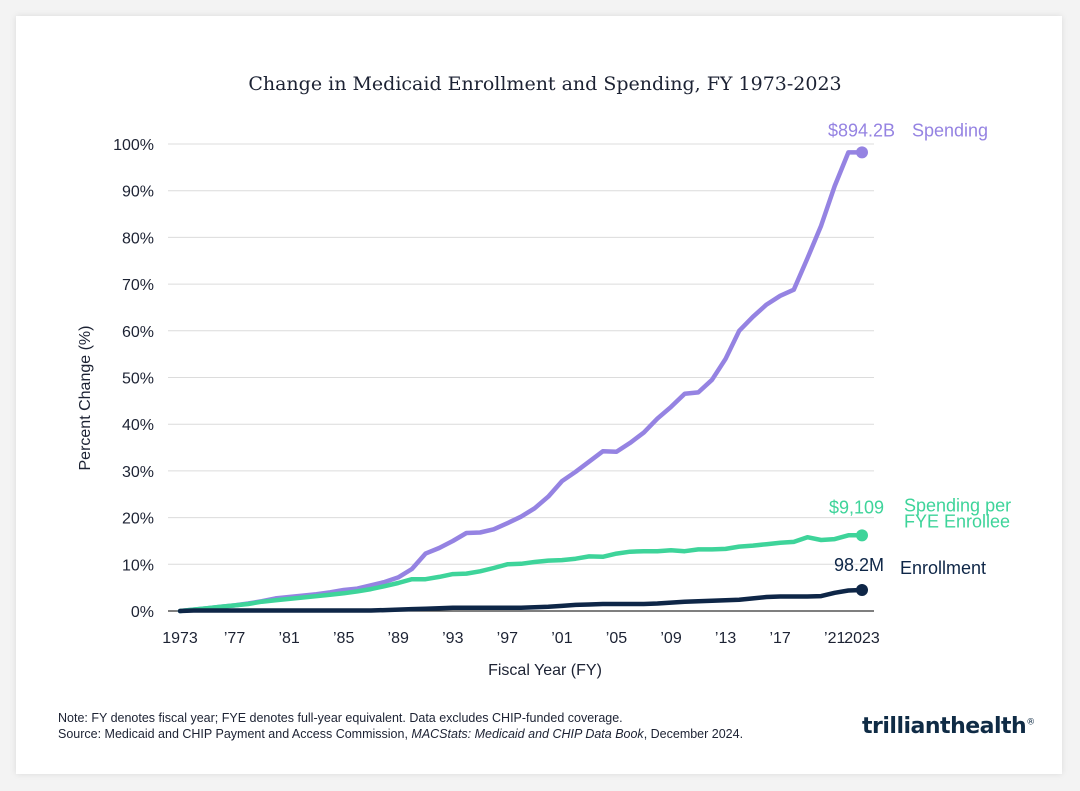 The height and width of the screenshot is (791, 1080). I want to click on y-tick-label: 60%, so click(138, 332).